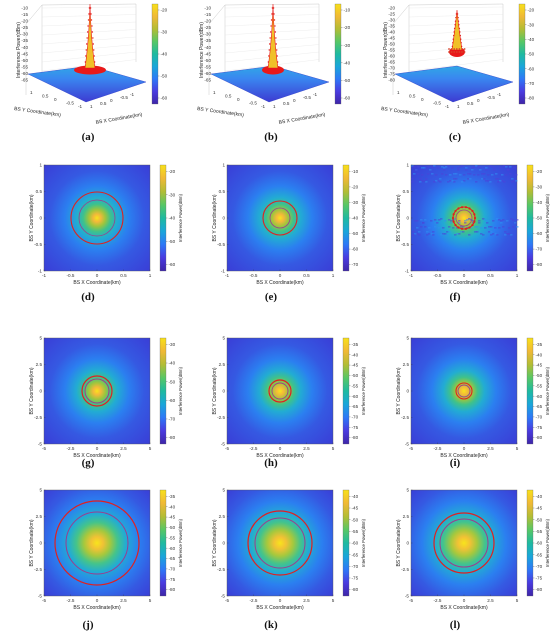 This screenshot has width=550, height=636. Describe the element at coordinates (391, 74) in the screenshot. I see `z-tick-label: -75` at that location.